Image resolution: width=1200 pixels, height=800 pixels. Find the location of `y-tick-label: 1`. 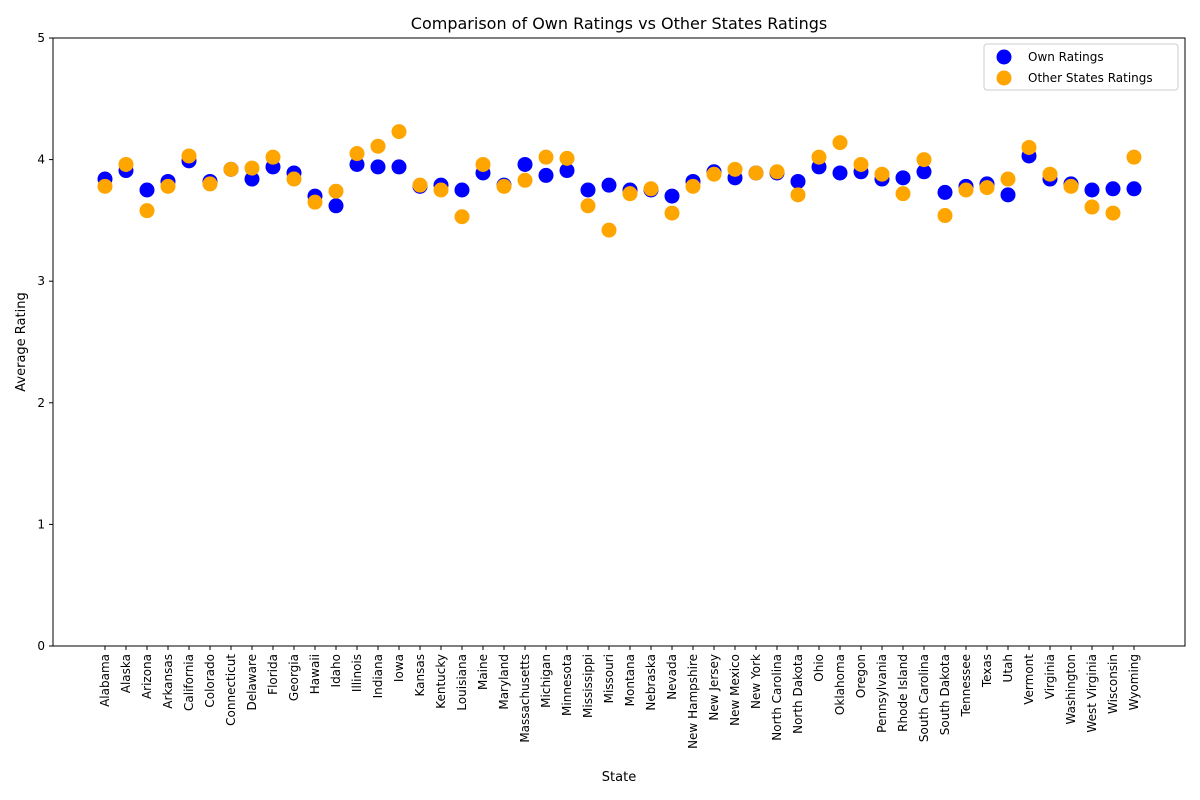

y-tick-label: 1 is located at coordinates (41, 524).